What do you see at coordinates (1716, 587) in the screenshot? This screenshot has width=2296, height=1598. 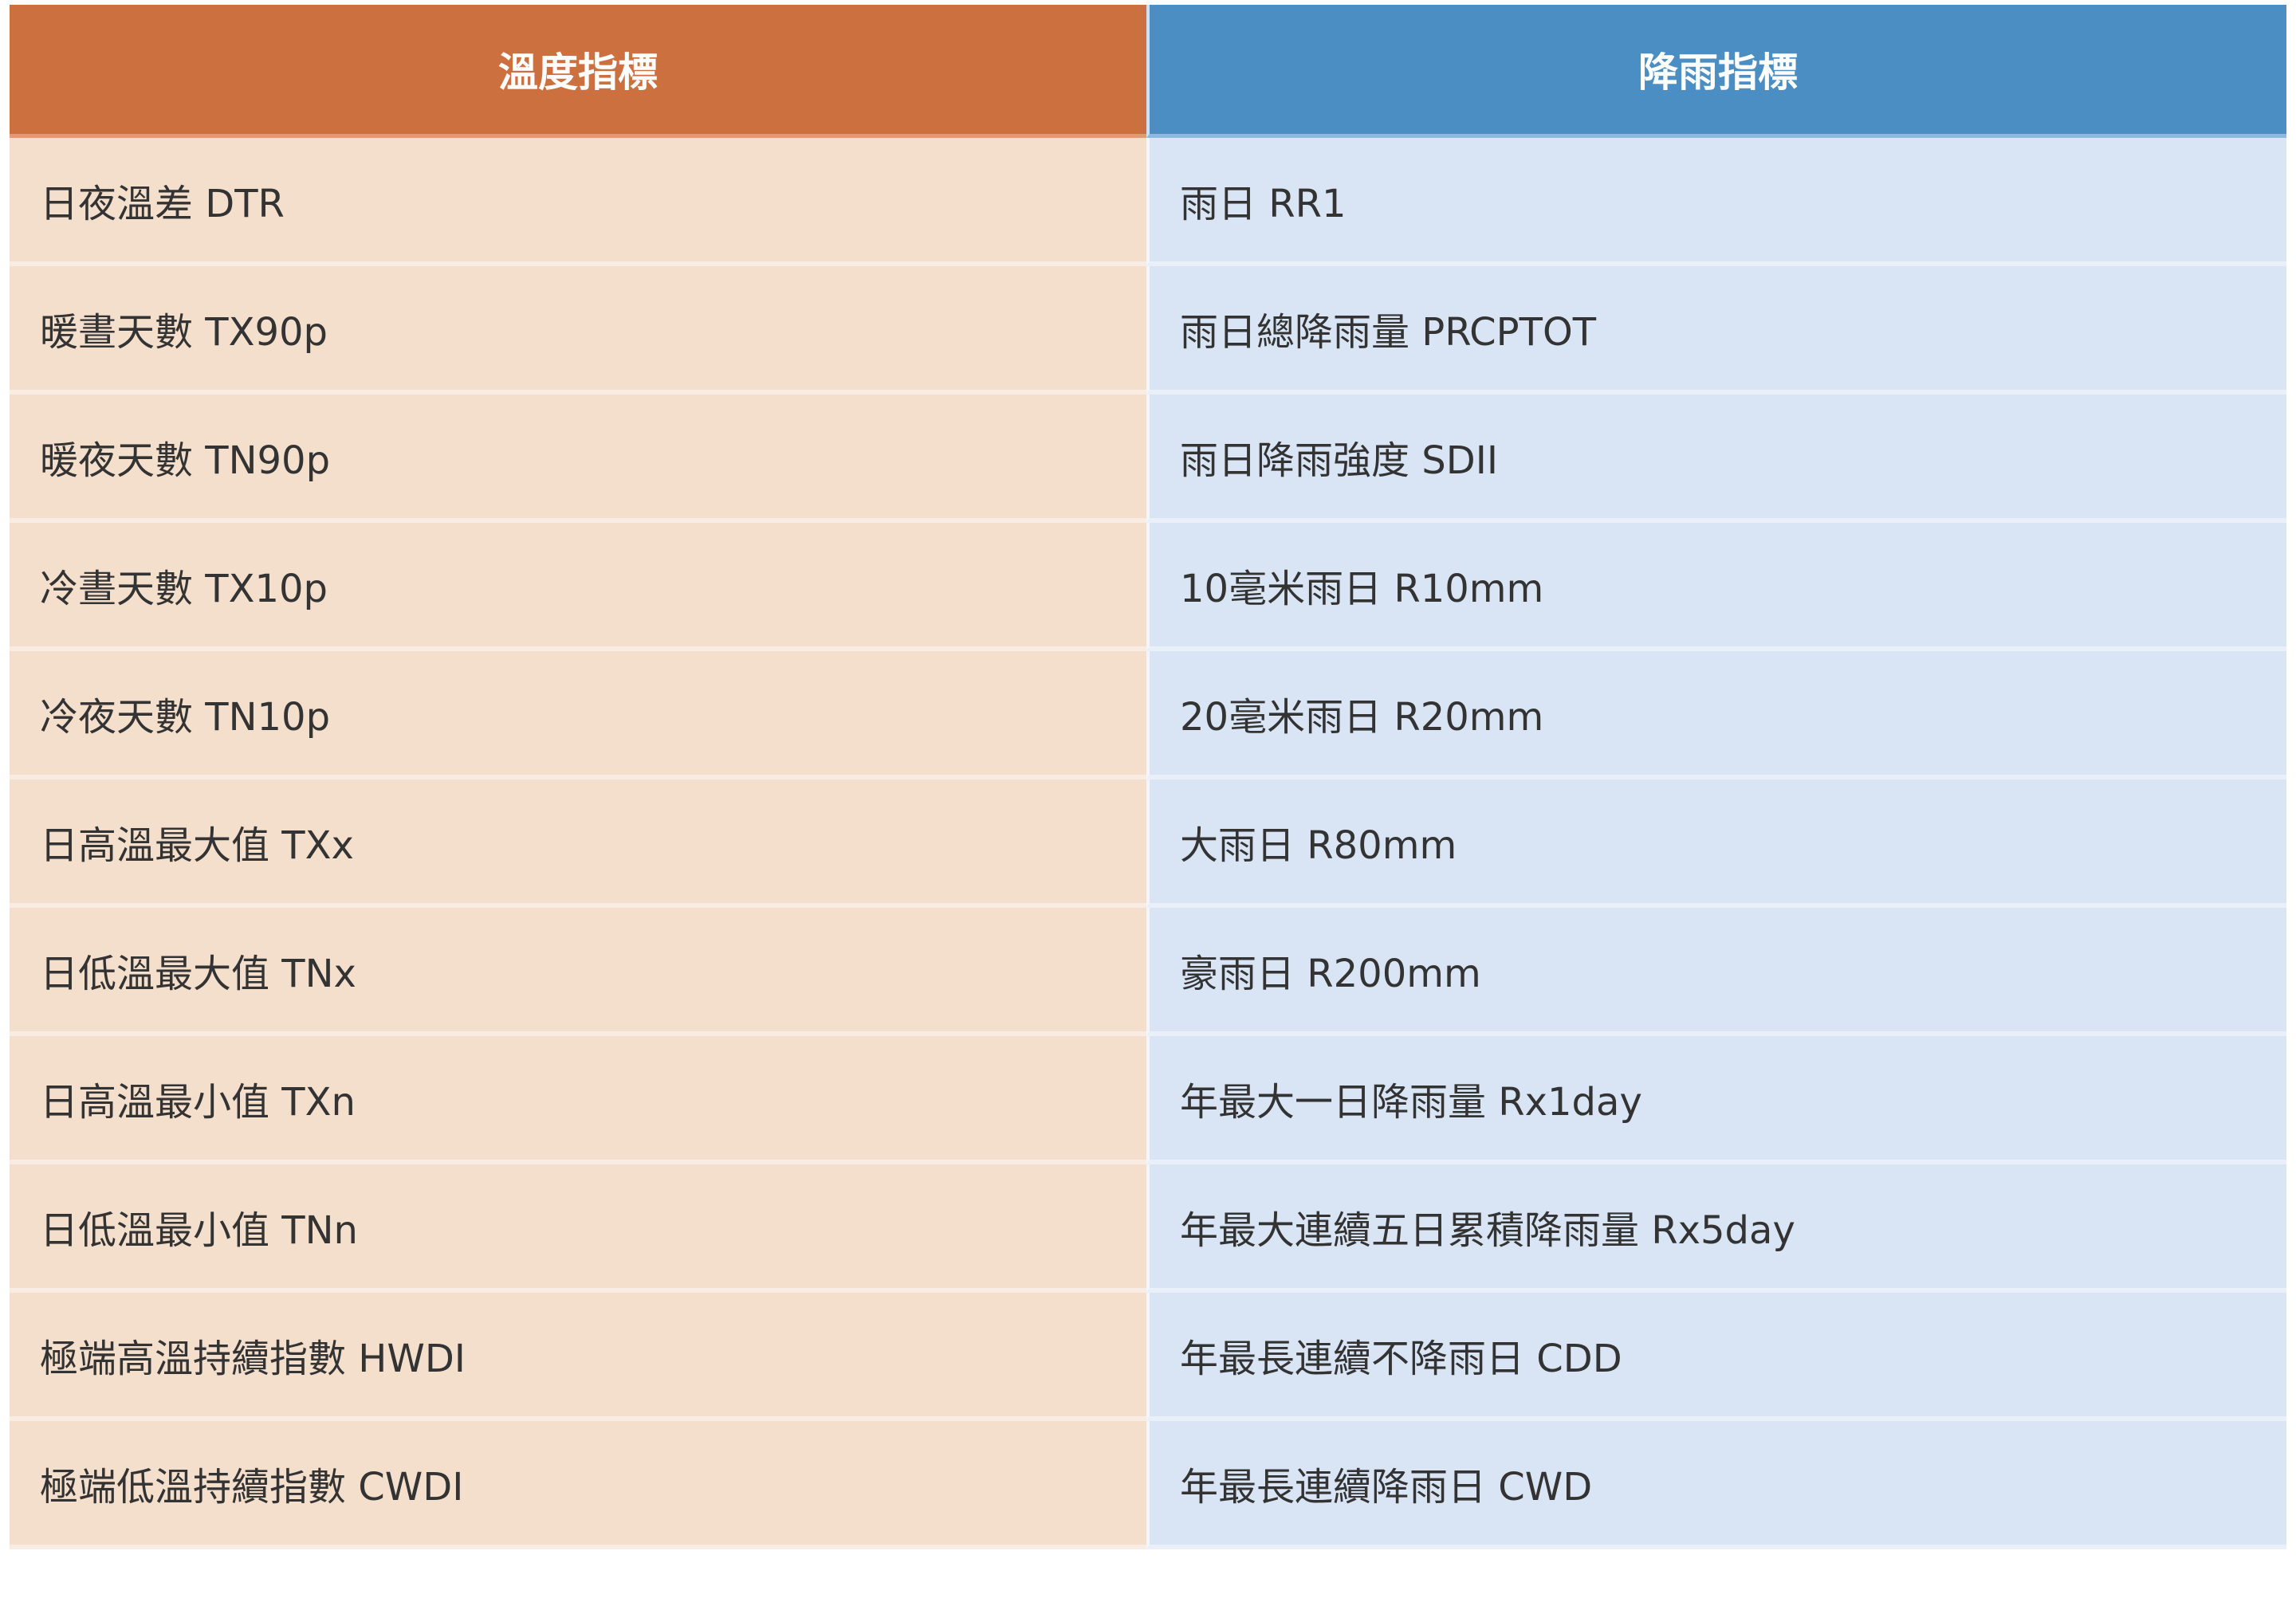 I see `rainfall-indicator-cell: 10毫米雨日 R10mm` at bounding box center [1716, 587].